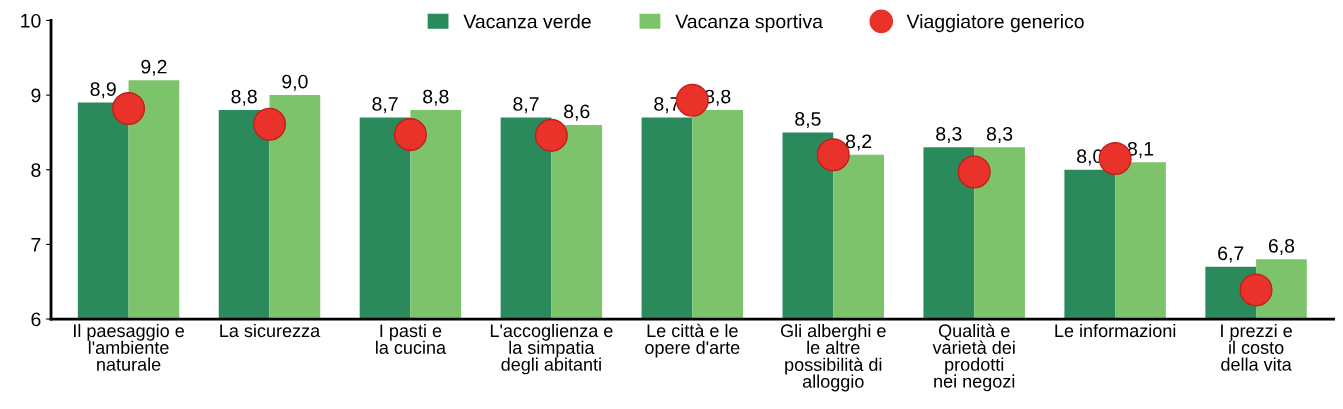 The image size is (1343, 409). What do you see at coordinates (833, 357) in the screenshot?
I see `x-tick-label: Gli alberghi e le altre possibilità di alloggio` at bounding box center [833, 357].